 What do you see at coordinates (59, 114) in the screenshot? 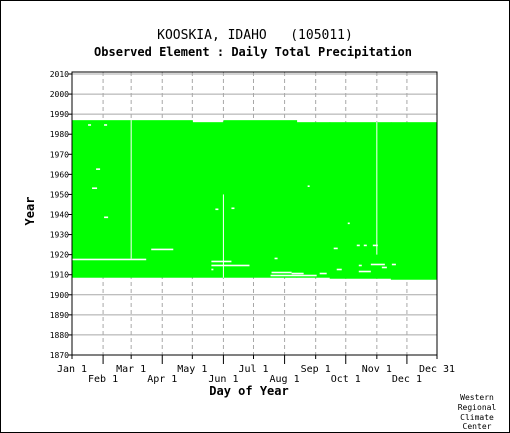
I see `y-tick-label: 1990` at bounding box center [59, 114].